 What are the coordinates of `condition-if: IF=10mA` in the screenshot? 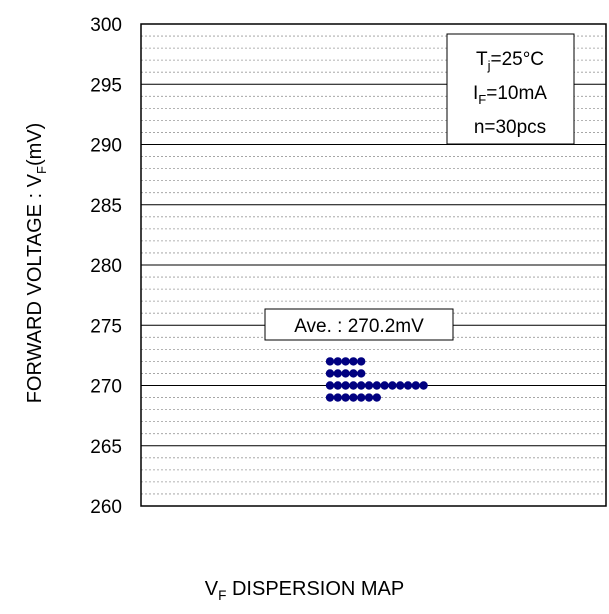 It's located at (510, 95).